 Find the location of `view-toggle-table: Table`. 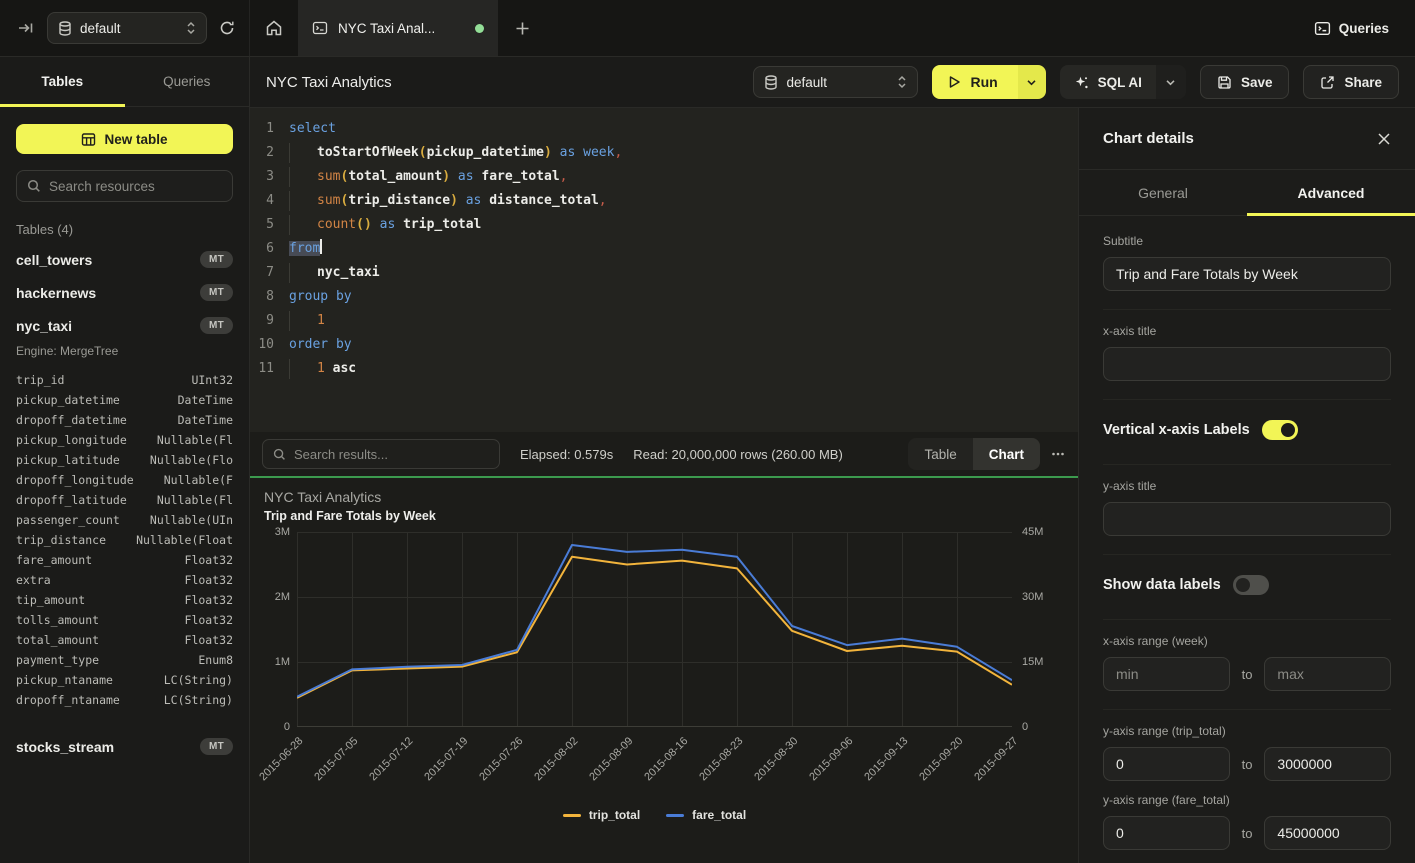

view-toggle-table: Table is located at coordinates (940, 454).